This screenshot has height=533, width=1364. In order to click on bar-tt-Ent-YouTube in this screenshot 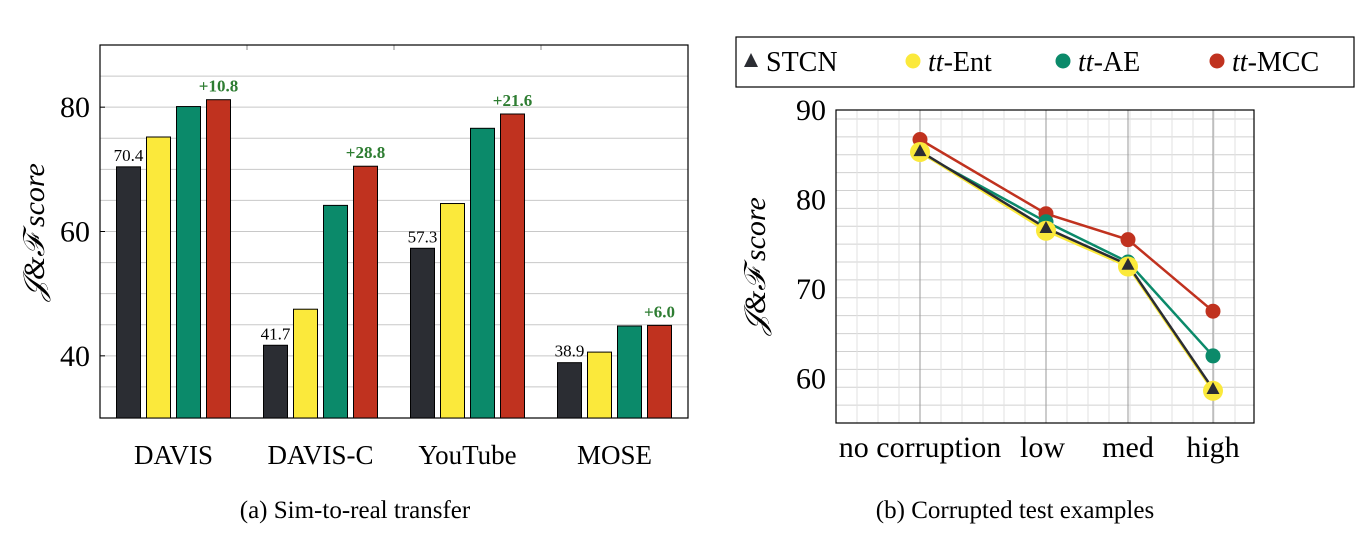, I will do `click(452, 311)`.